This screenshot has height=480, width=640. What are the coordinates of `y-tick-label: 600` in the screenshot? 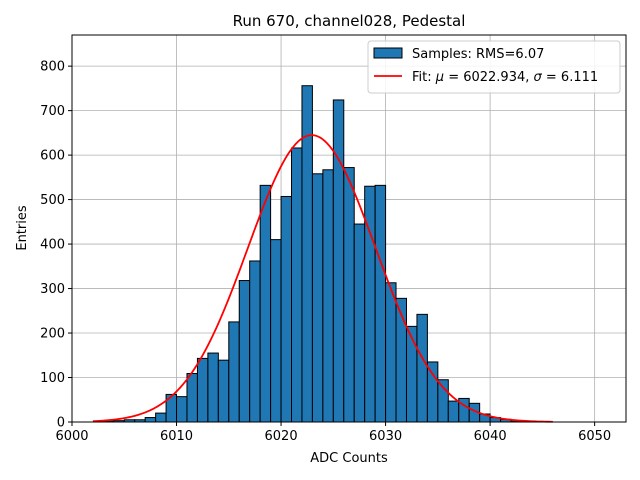 It's located at (52, 156).